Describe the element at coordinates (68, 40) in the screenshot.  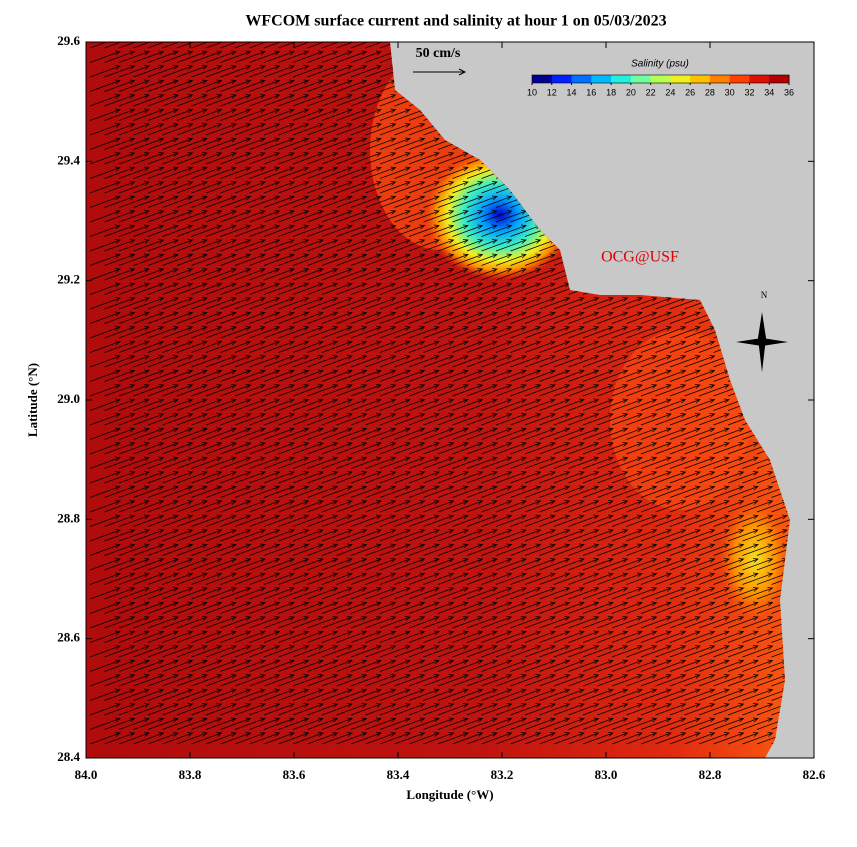
I see `y-tick-label: 29.6` at that location.